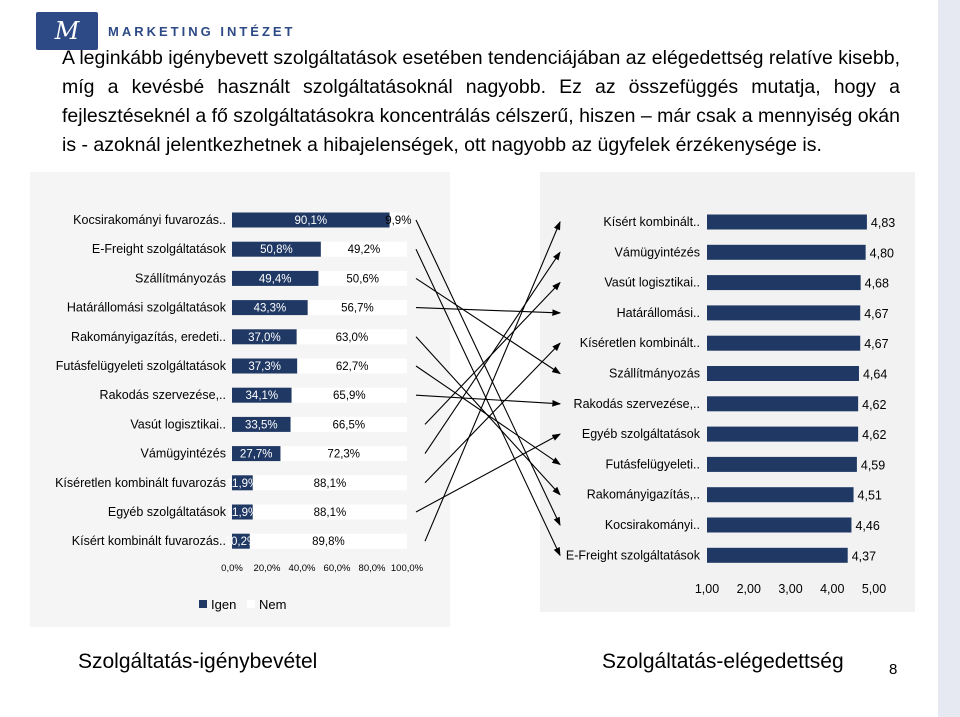 The image size is (960, 717). Describe the element at coordinates (149, 541) in the screenshot. I see `usage-category-label: Kísért kombinált fuvarozás..` at that location.